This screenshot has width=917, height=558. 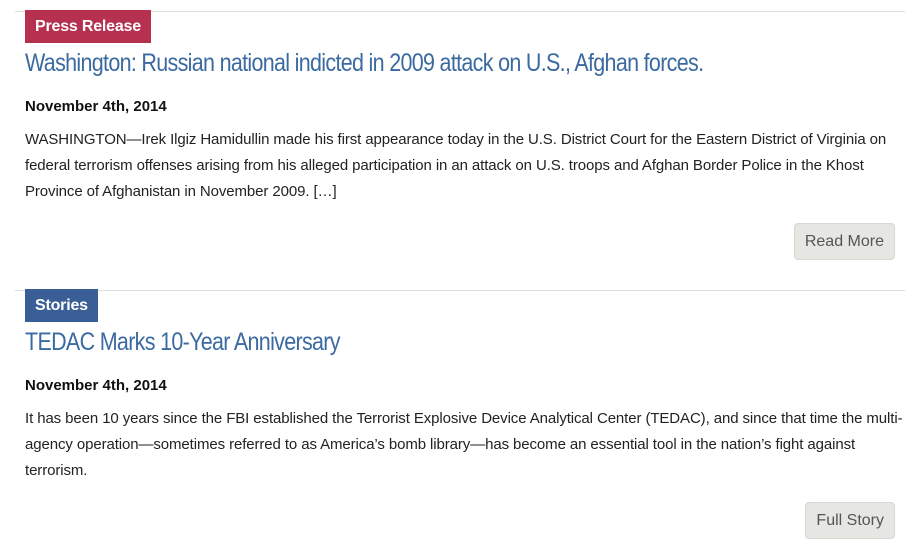 I want to click on category-badge: Stories, so click(x=61, y=305).